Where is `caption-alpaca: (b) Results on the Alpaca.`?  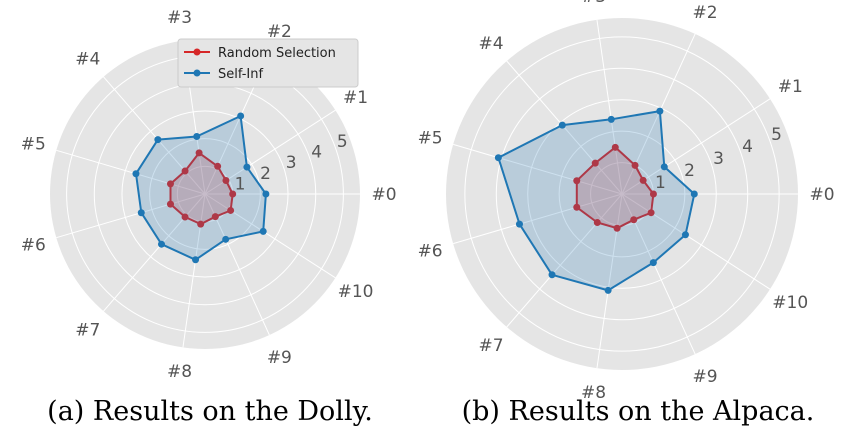
caption-alpaca: (b) Results on the Alpaca. is located at coordinates (638, 411).